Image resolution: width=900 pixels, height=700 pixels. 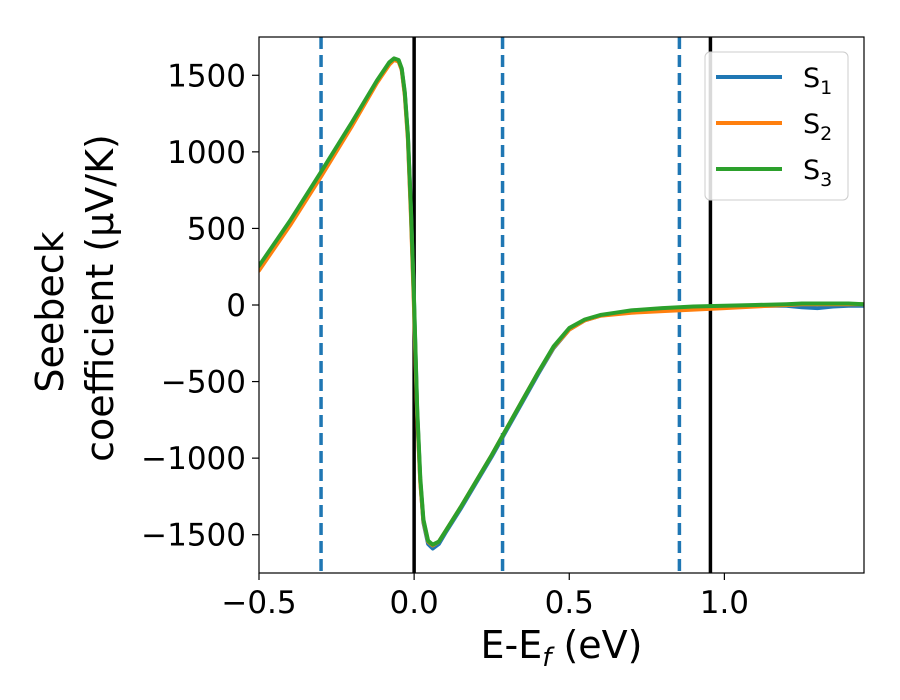 I want to click on y-tick-label: 1000, so click(x=206, y=153).